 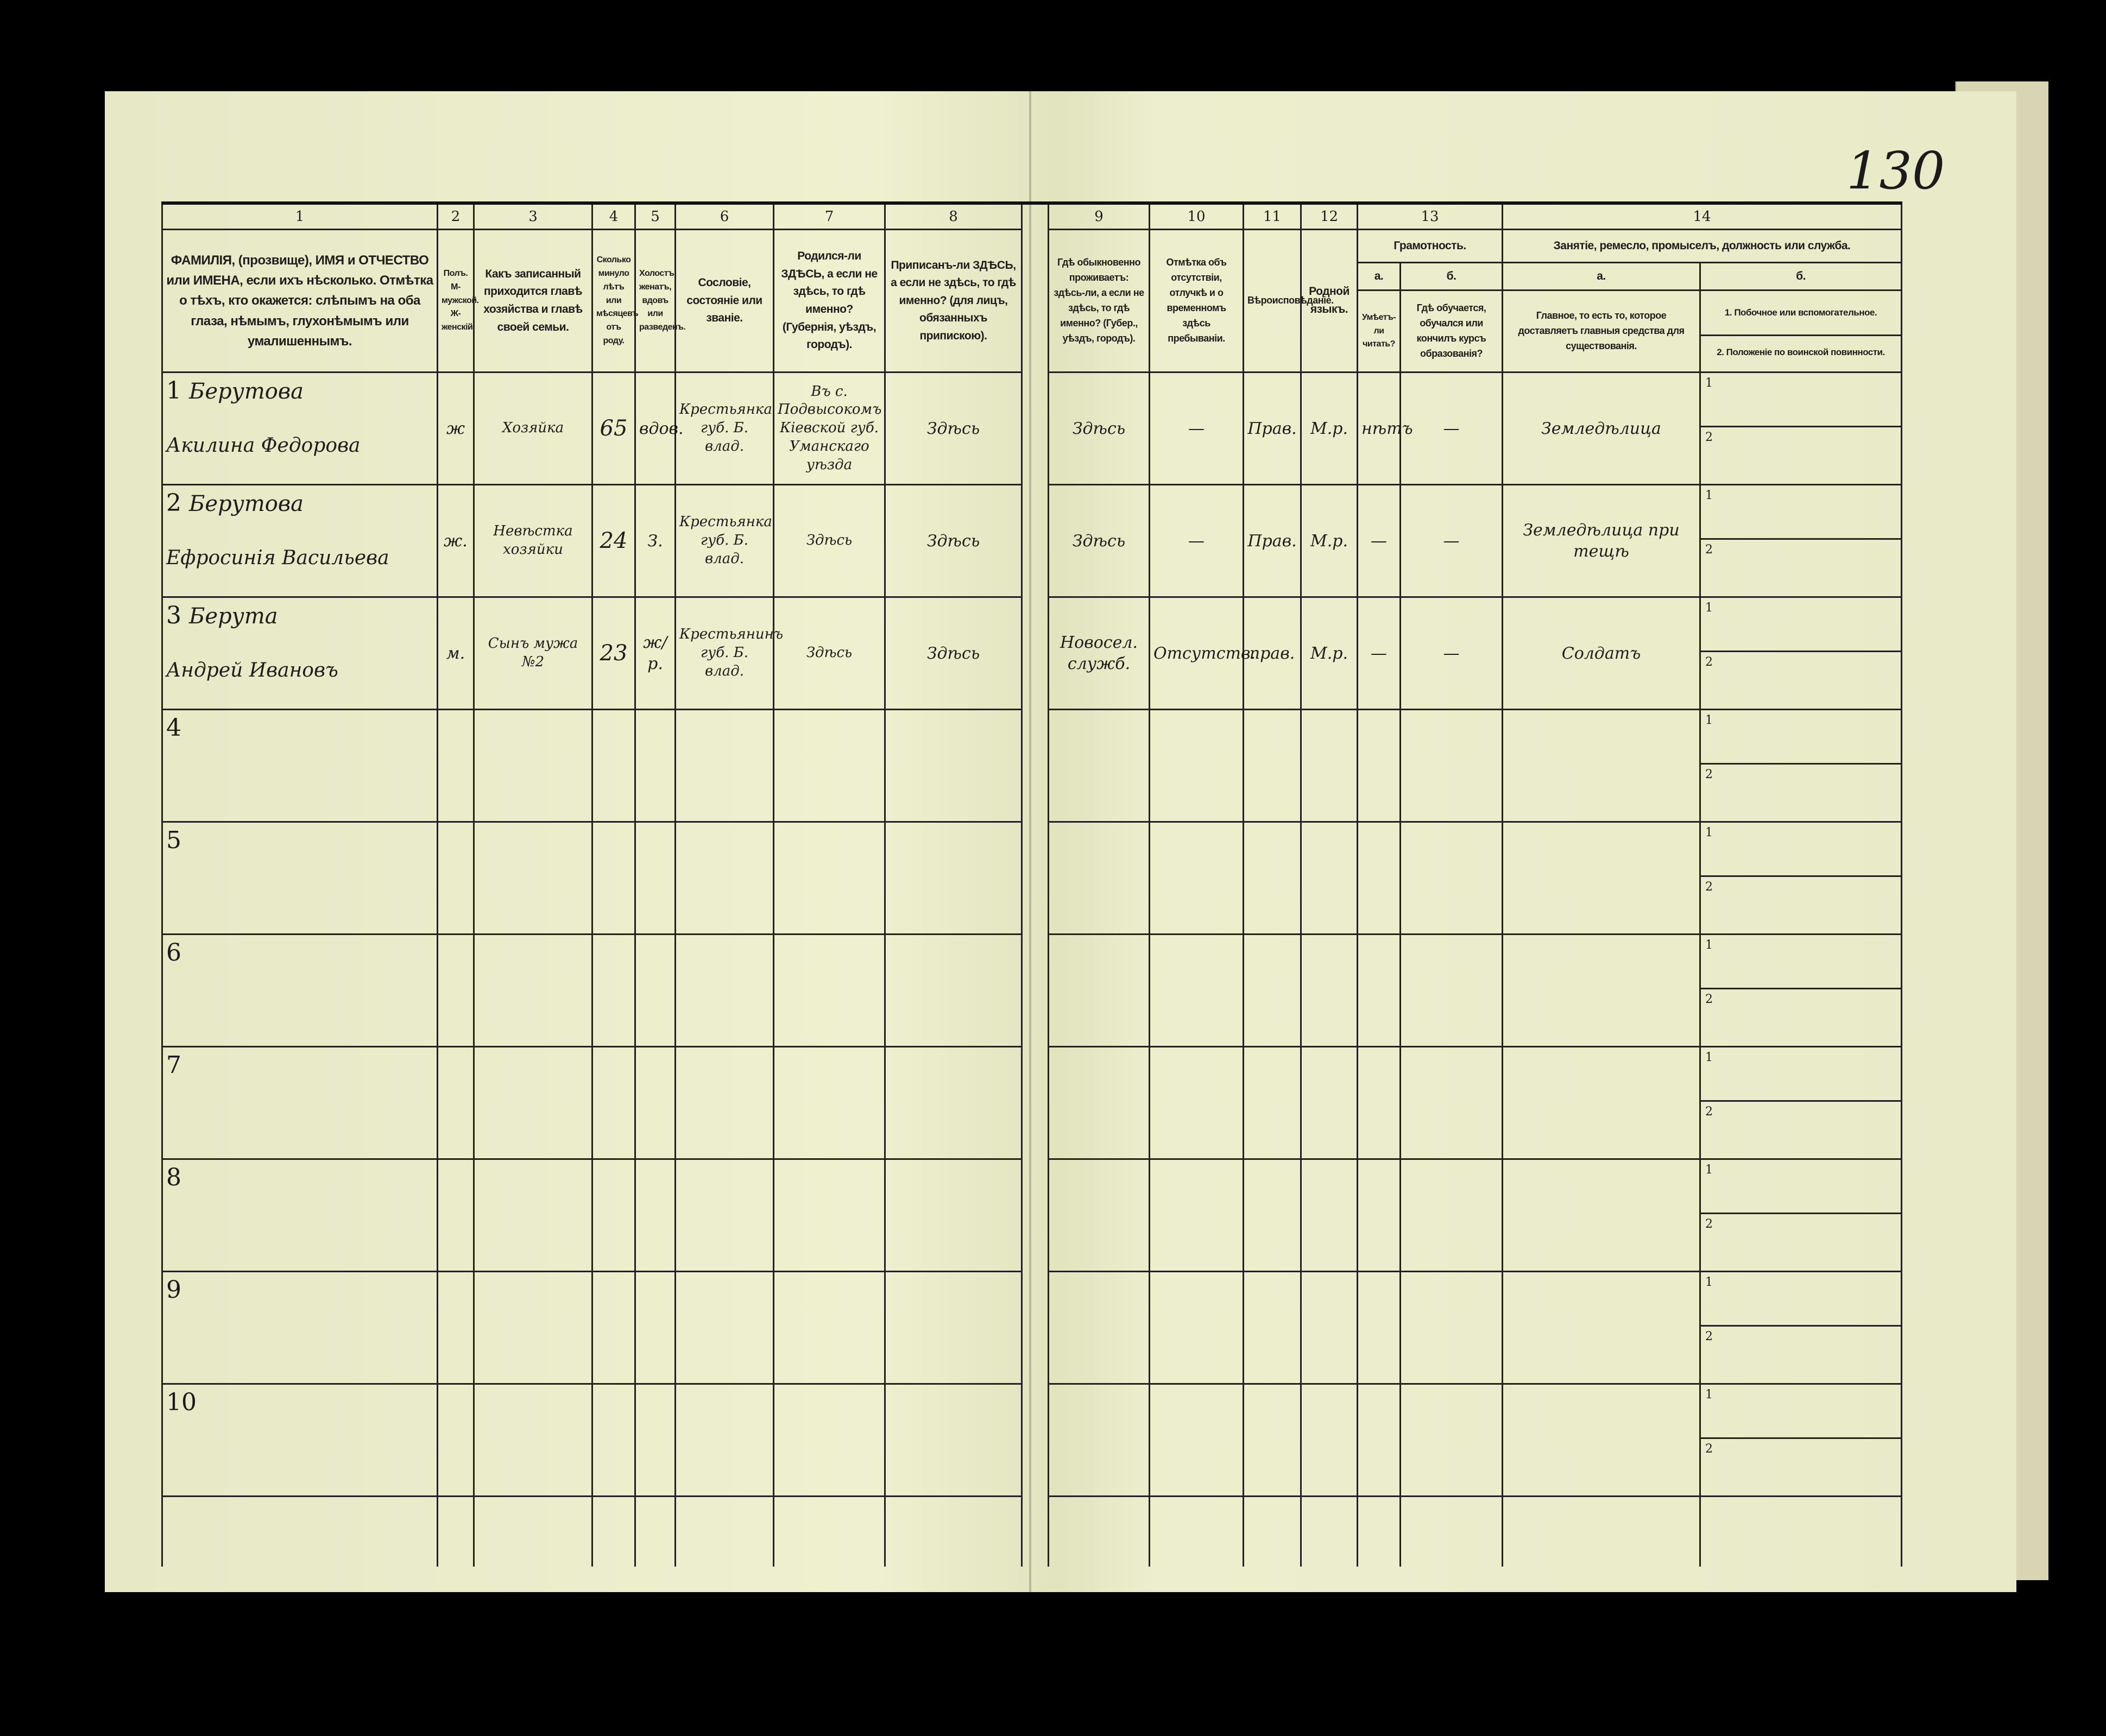 I want to click on marital-cell: З., so click(x=655, y=541).